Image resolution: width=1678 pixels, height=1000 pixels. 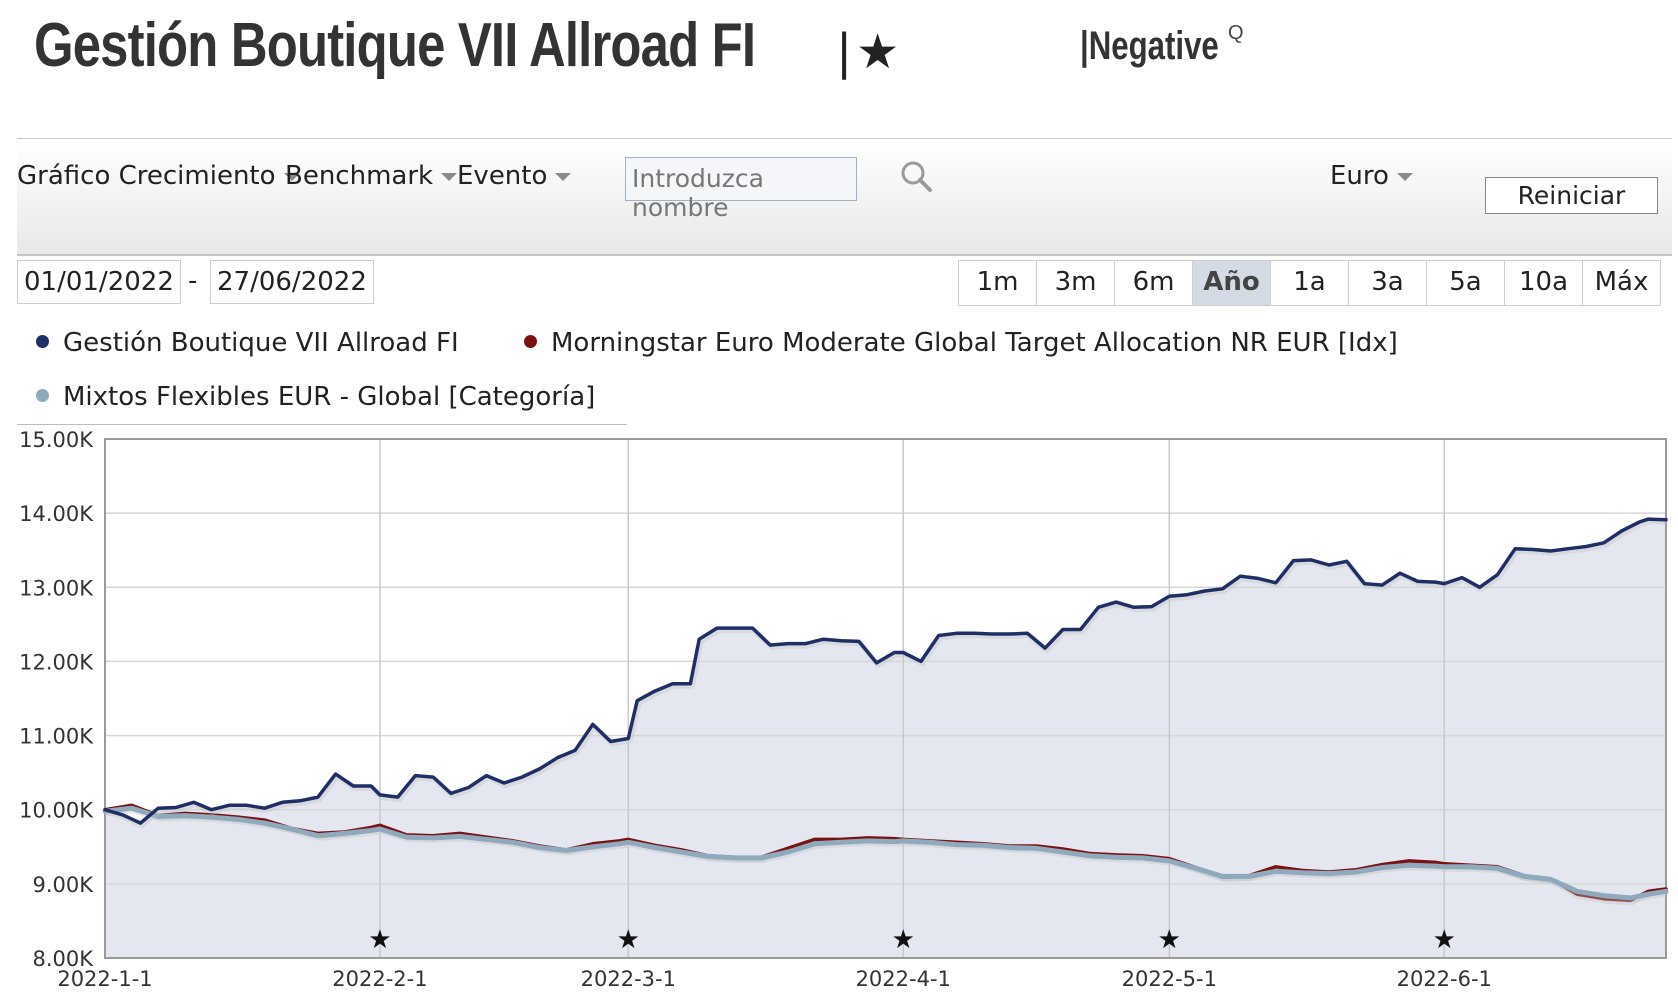 What do you see at coordinates (1154, 283) in the screenshot?
I see `period-button-6m: 6m` at bounding box center [1154, 283].